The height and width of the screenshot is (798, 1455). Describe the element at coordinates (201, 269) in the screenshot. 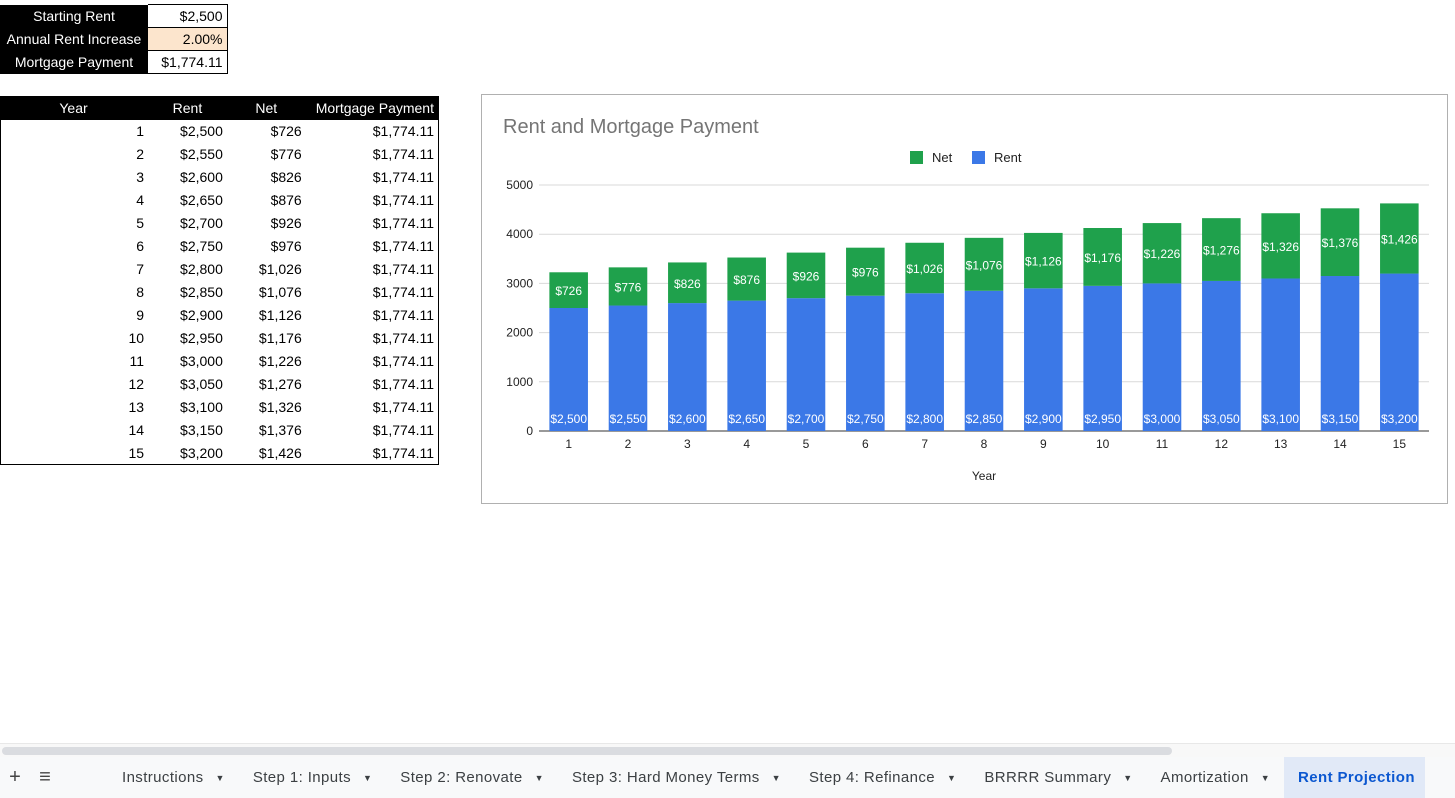

I see `rent-cell: $2,800` at that location.